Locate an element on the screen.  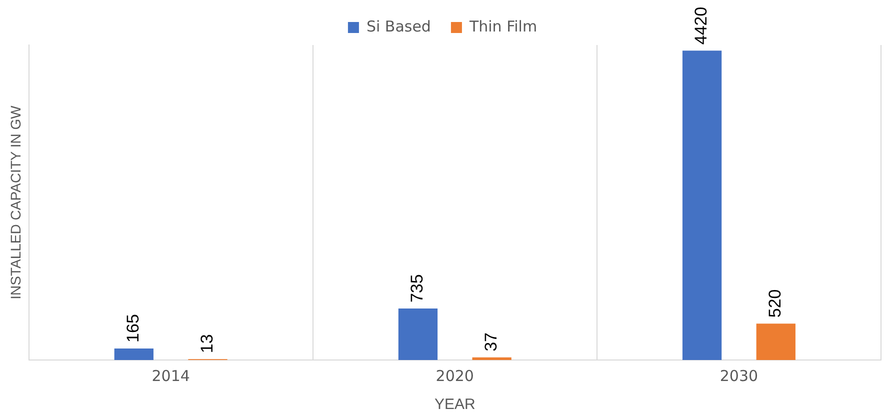
x-axis-title: YEAR is located at coordinates (455, 405).